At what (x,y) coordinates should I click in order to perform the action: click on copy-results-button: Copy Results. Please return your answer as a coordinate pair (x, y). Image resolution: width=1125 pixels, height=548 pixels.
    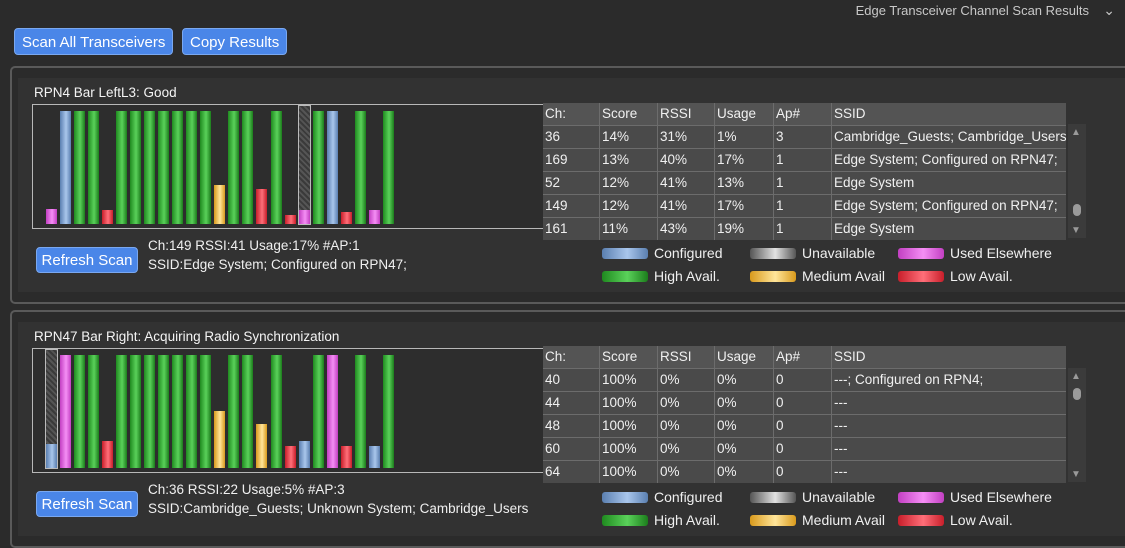
    Looking at the image, I should click on (235, 41).